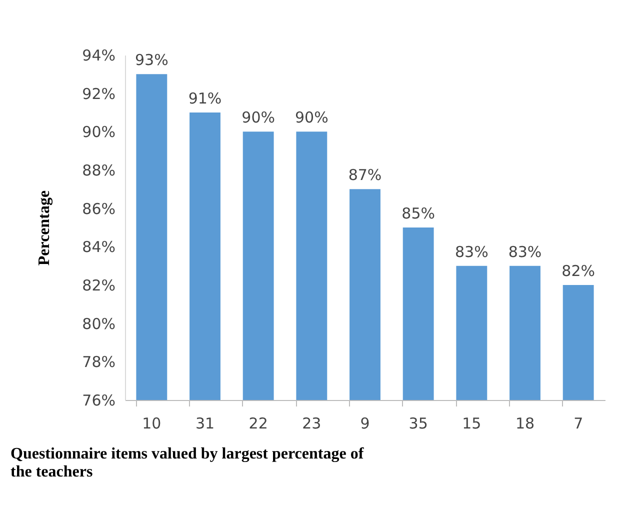  I want to click on x-axis-title: Questionnaire items valued by largest percentage of the teachers, so click(187, 463).